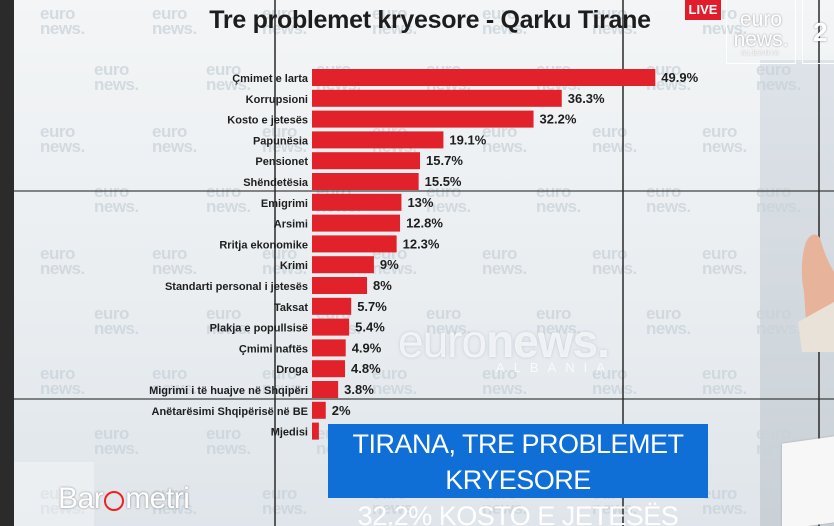 The height and width of the screenshot is (526, 834). I want to click on channel-logo-line1: euro, so click(761, 19).